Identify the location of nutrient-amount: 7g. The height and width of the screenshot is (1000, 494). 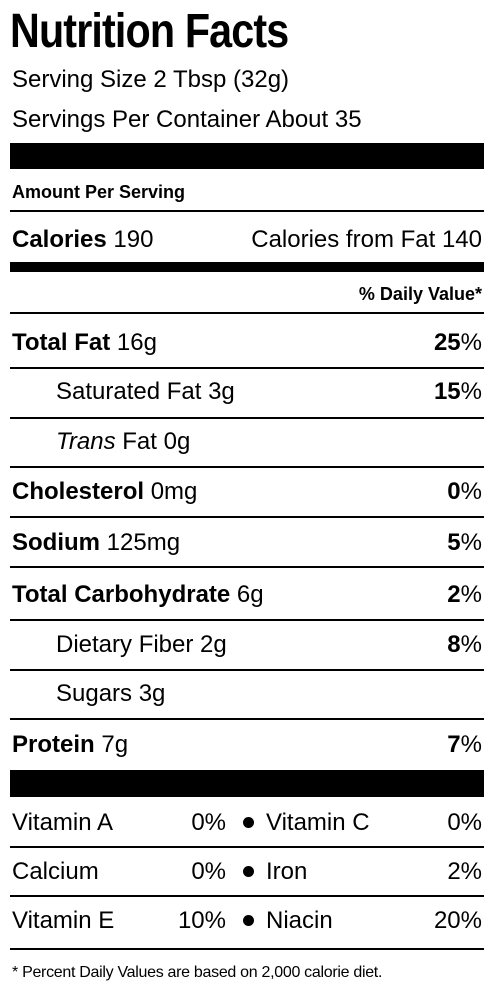
(115, 744).